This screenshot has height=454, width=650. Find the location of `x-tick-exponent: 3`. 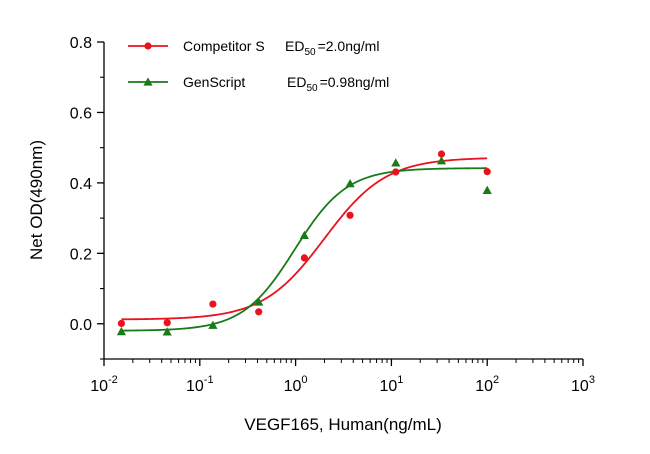

x-tick-exponent: 3 is located at coordinates (592, 380).